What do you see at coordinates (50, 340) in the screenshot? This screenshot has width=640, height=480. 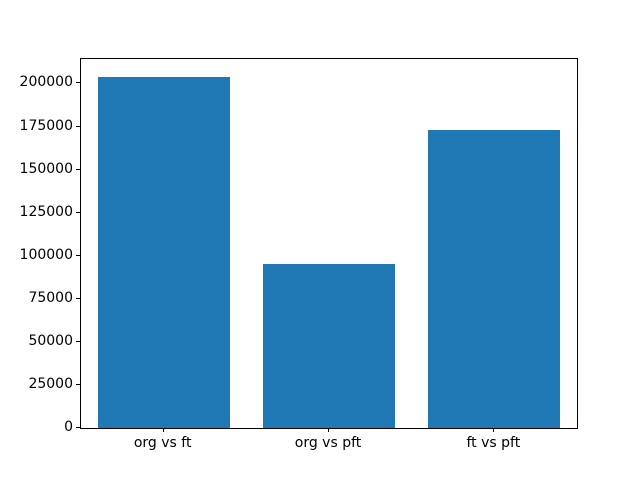 I see `y-tick-label-3: 50000` at bounding box center [50, 340].